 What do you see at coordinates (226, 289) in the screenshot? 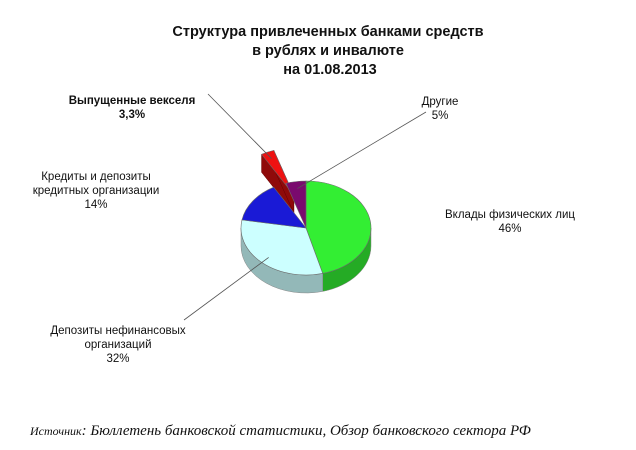
I see `leader-line-depozity-nefin` at bounding box center [226, 289].